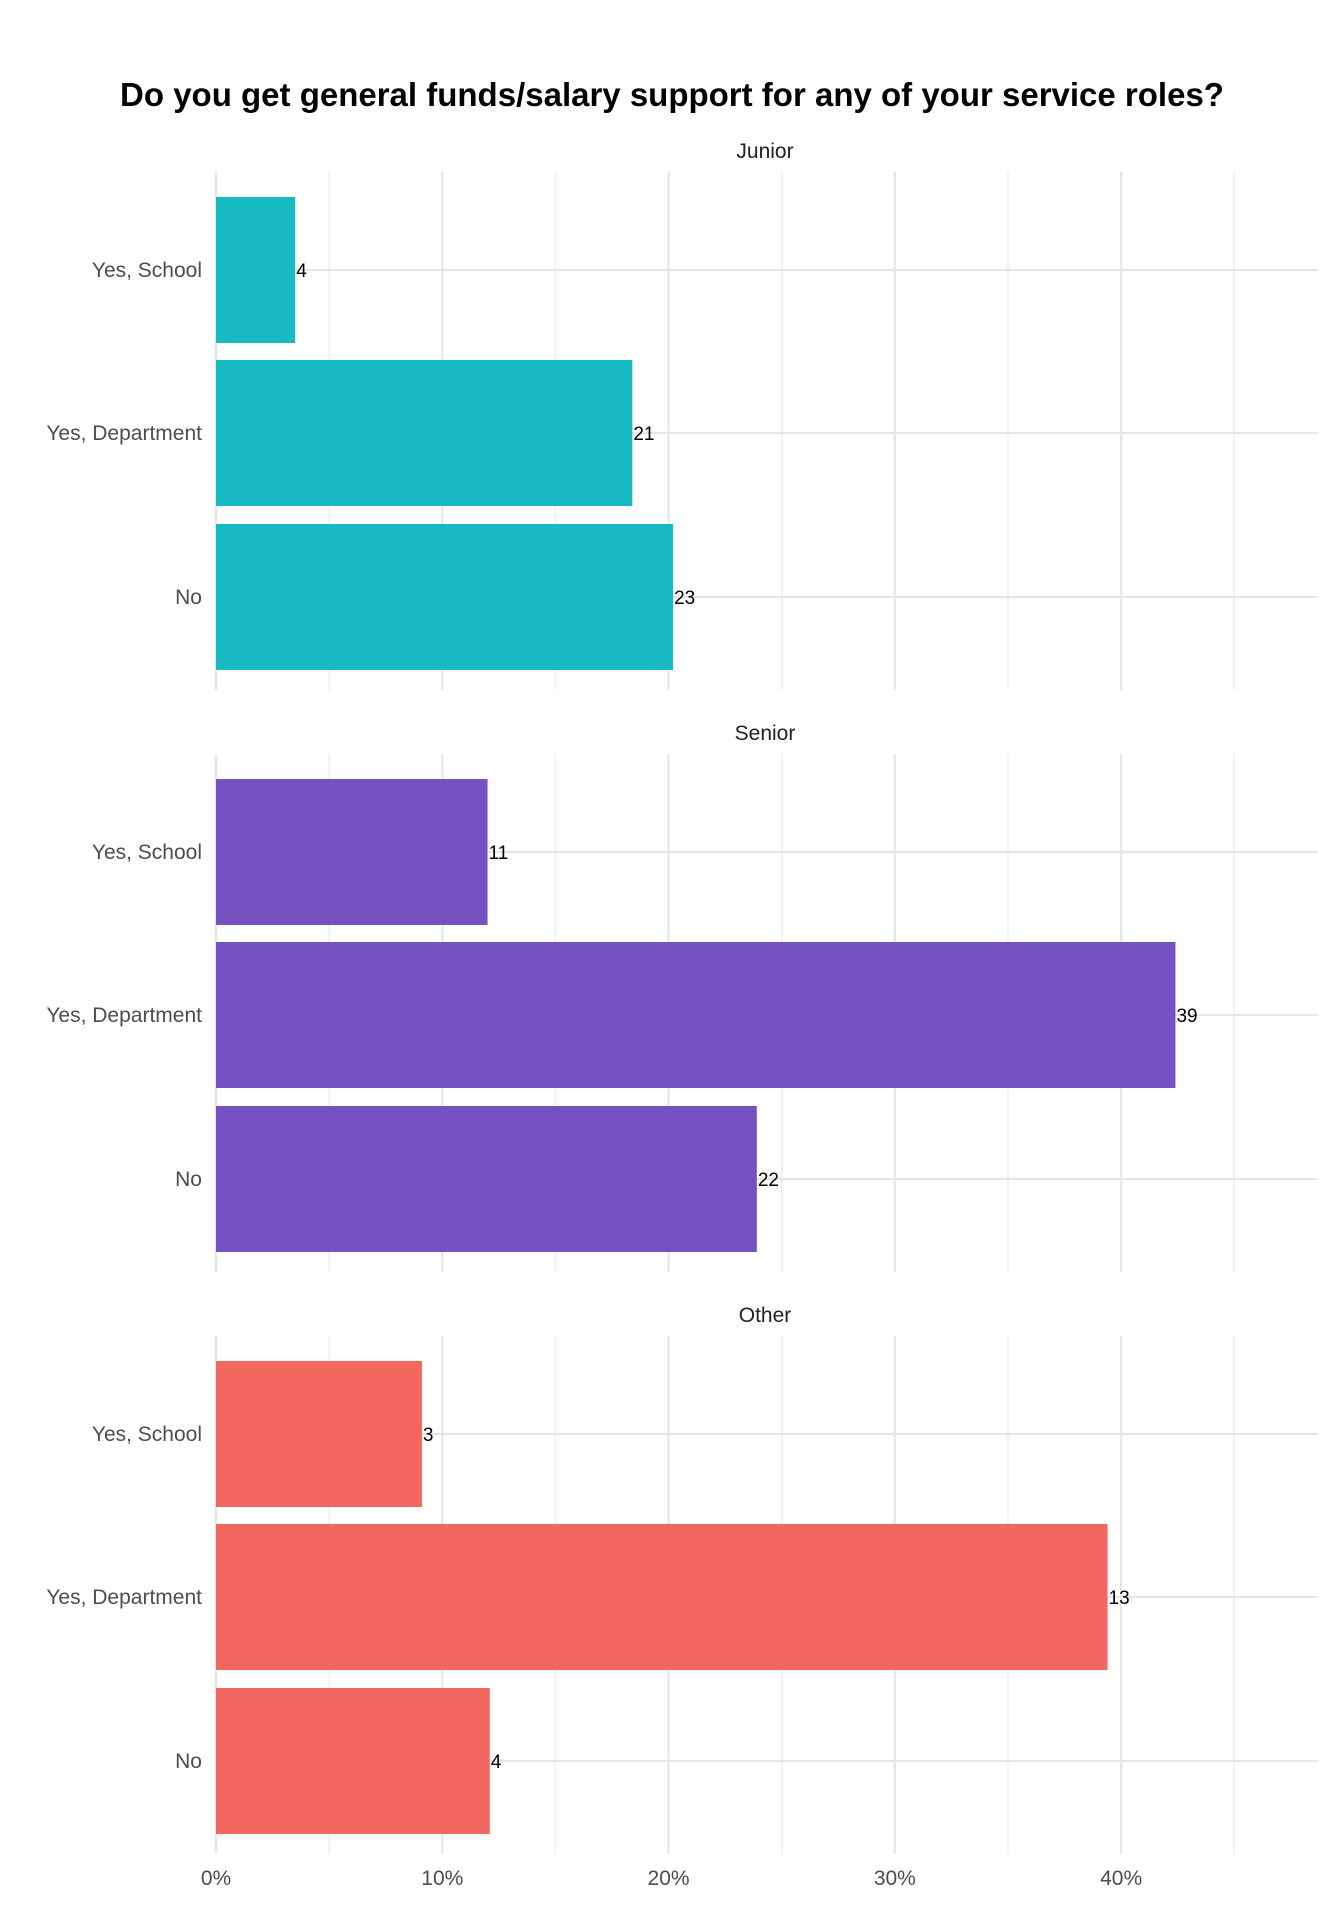 The image size is (1344, 1920). I want to click on x-tick-label: 20%, so click(669, 1878).